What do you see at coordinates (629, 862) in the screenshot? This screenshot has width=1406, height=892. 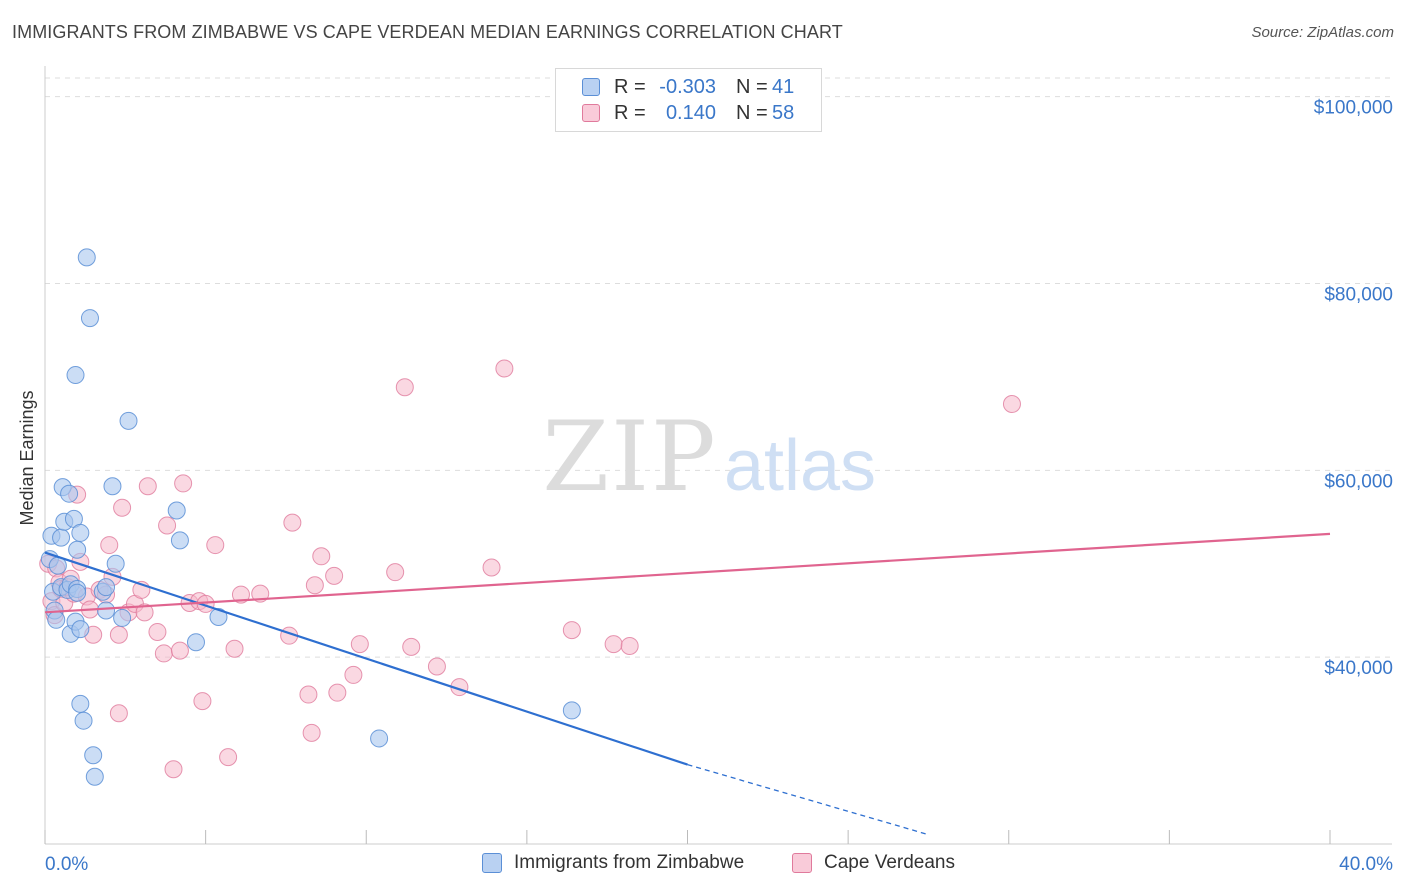 I see `bottom-legend-label: Immigrants from Zimbabwe` at bounding box center [629, 862].